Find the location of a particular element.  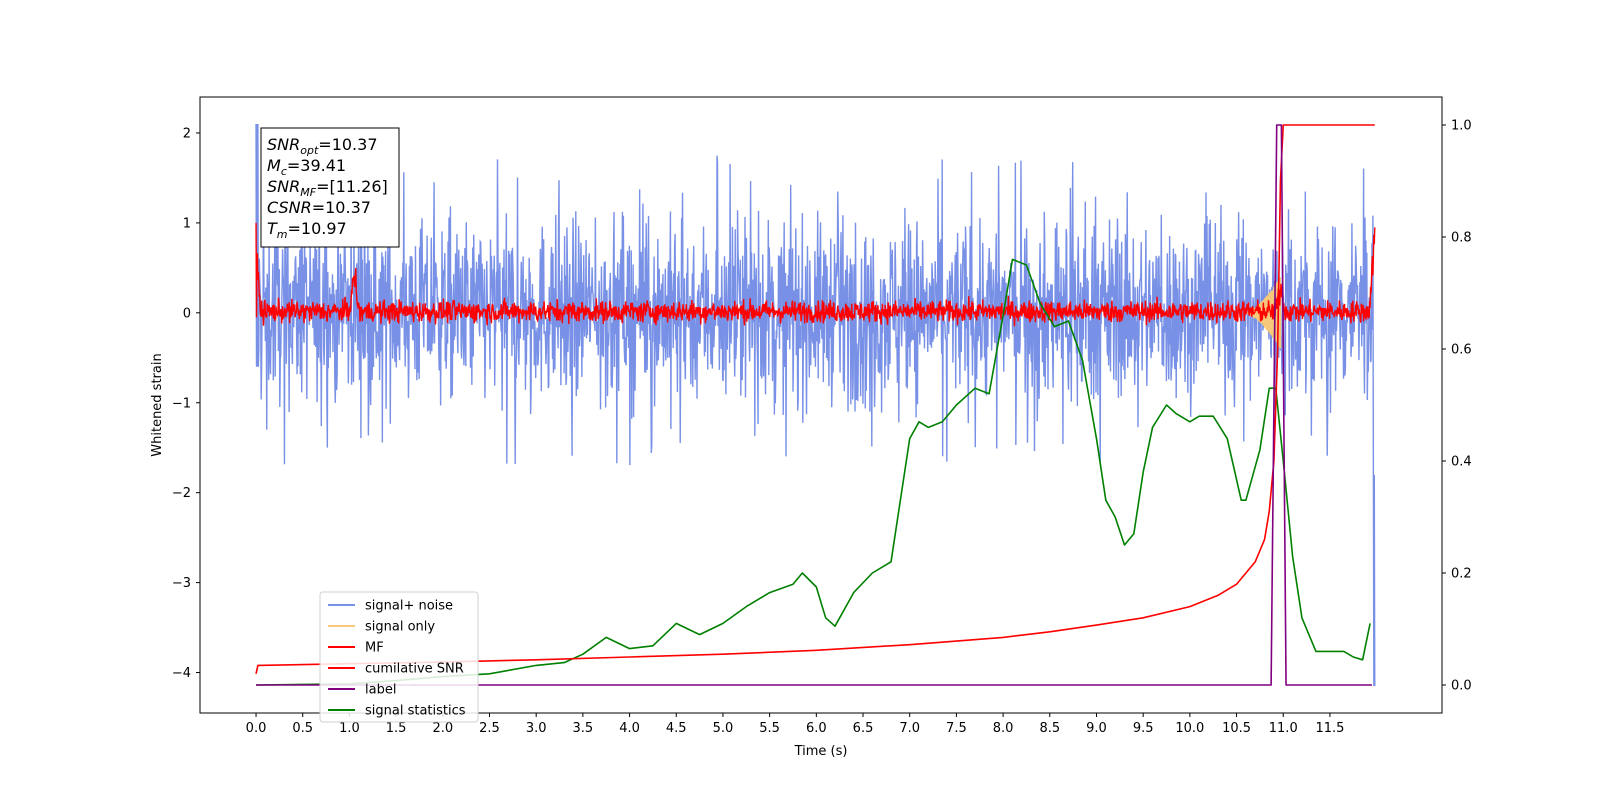

x-tick-label: 2.5 is located at coordinates (489, 728).